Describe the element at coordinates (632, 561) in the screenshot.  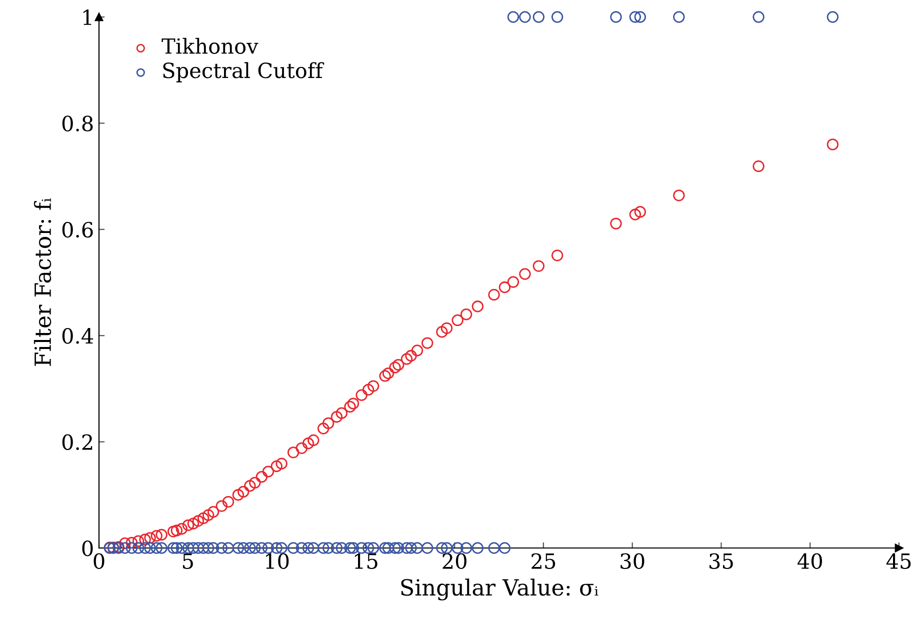
I see `x-tick-label: 30` at that location.